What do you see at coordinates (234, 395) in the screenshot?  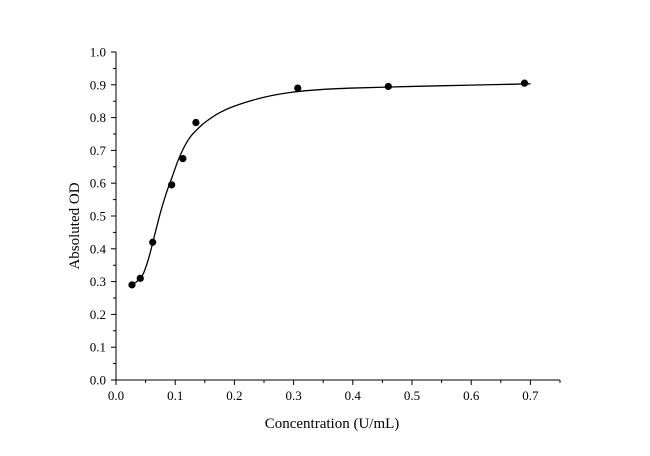 I see `x-tick-label: 0.2` at bounding box center [234, 395].